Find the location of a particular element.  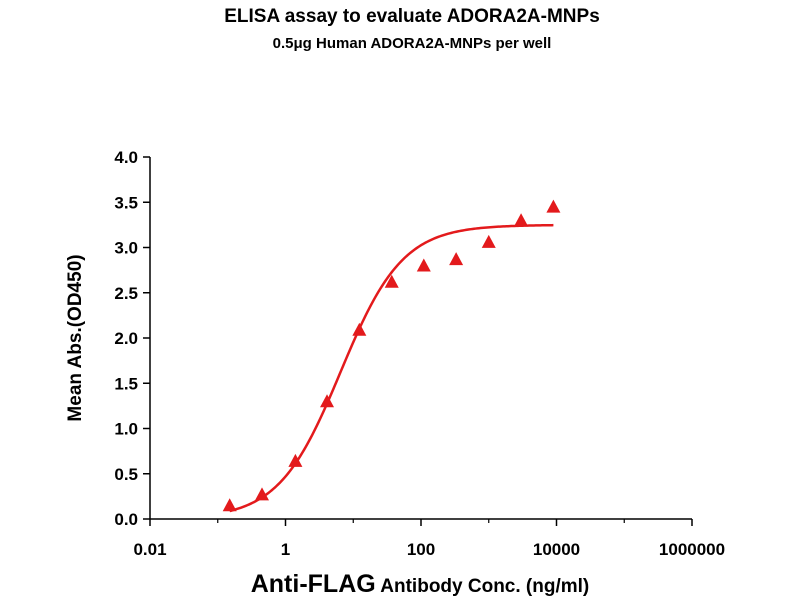

chart-title: ELISA assay to evaluate ADORA2A-MNPs is located at coordinates (412, 16).